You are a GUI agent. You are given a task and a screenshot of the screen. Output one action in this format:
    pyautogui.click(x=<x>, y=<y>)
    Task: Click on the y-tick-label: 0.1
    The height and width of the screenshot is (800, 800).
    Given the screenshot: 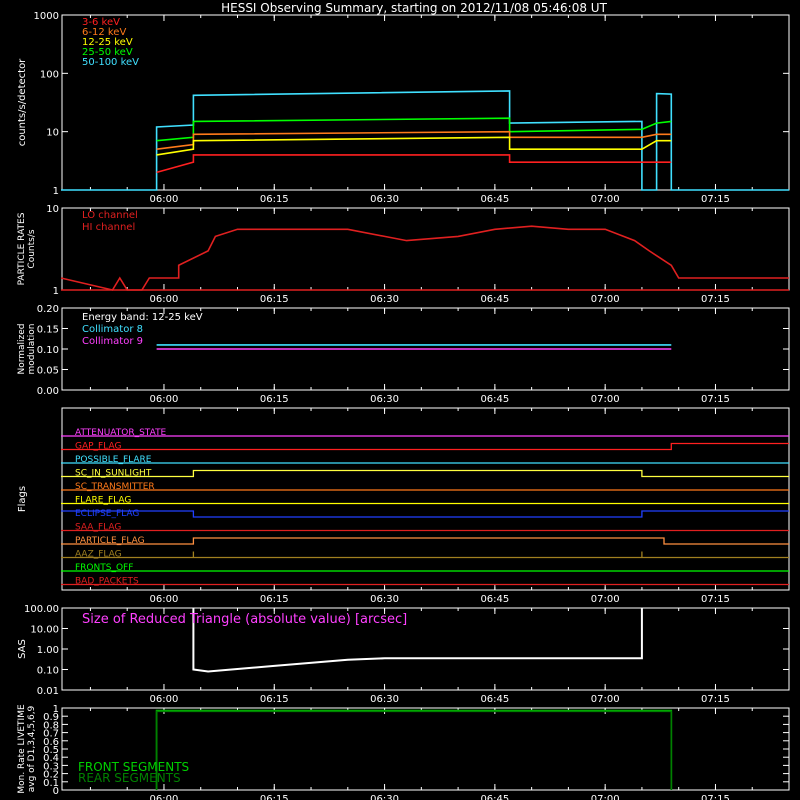 What is the action you would take?
    pyautogui.click(x=51, y=783)
    